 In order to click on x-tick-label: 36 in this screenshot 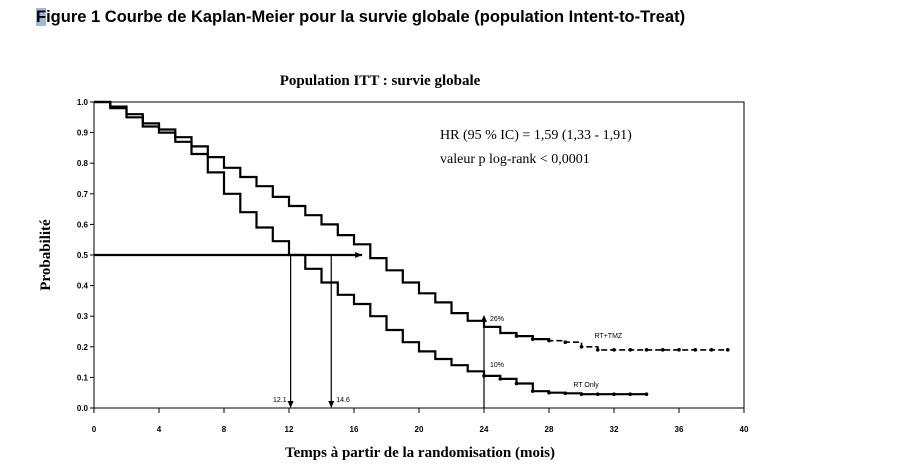, I will do `click(679, 429)`.